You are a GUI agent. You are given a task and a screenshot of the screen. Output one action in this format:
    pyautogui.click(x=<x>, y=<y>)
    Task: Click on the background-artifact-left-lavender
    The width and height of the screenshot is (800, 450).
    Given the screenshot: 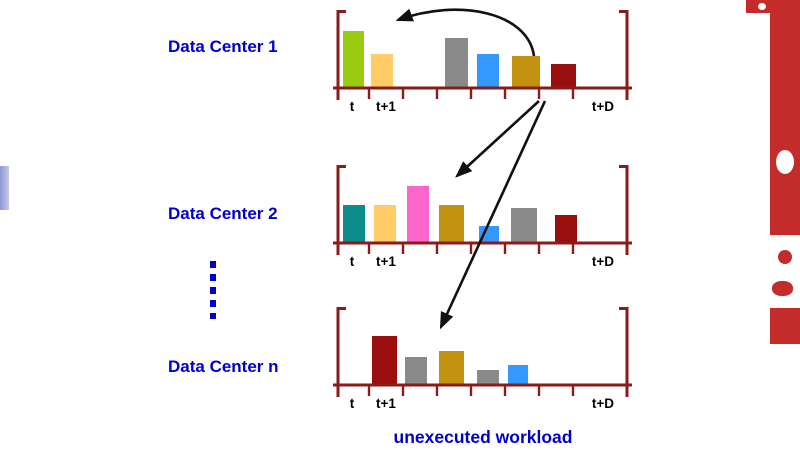 What is the action you would take?
    pyautogui.click(x=4, y=188)
    